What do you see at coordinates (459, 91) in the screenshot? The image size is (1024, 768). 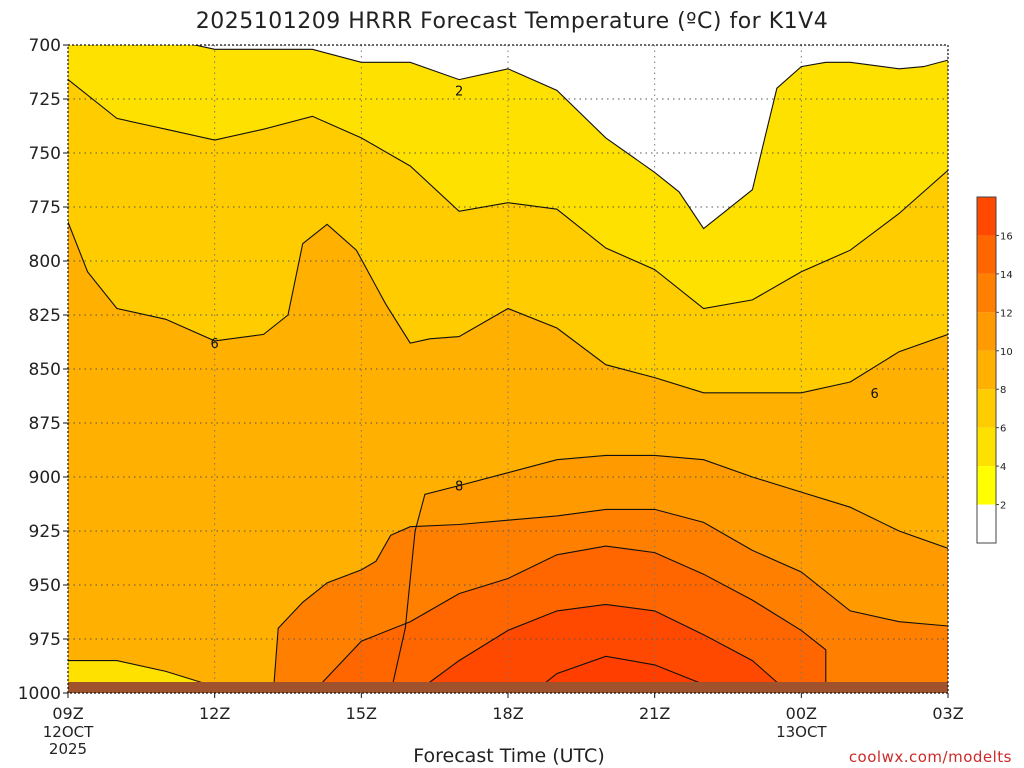 I see `contour-label: 2` at bounding box center [459, 91].